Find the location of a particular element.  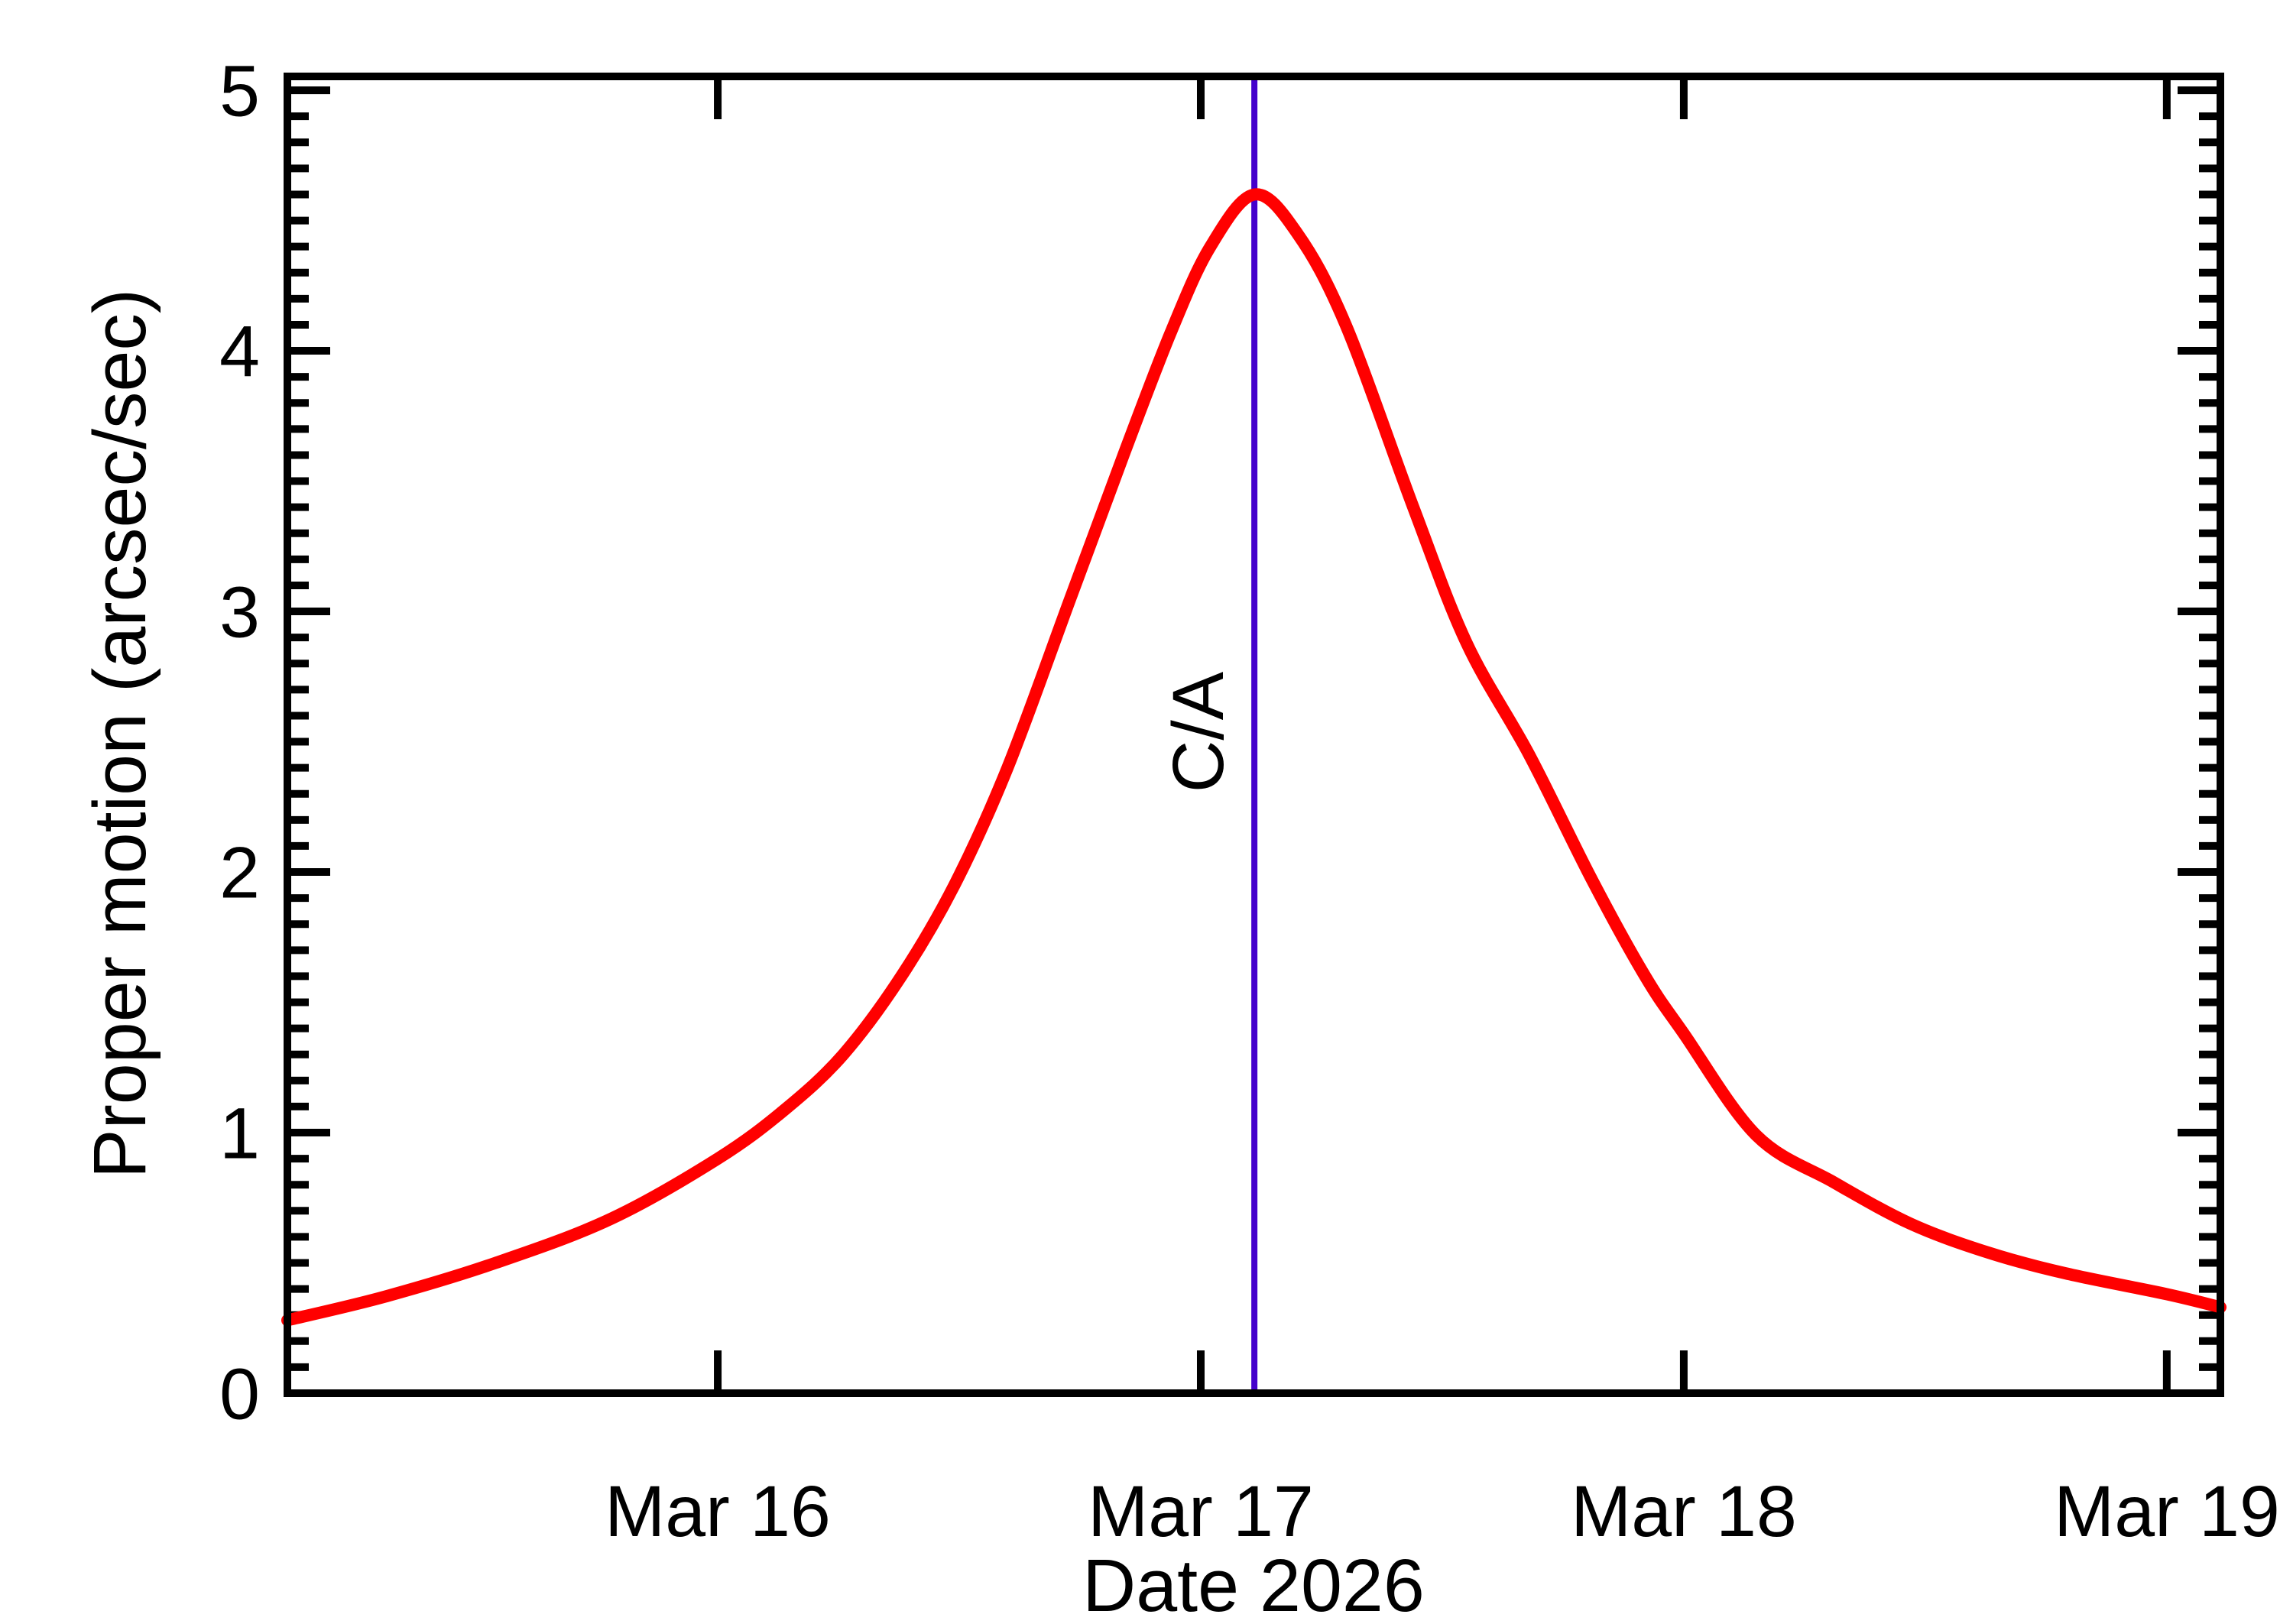

y-tick-label-0: 0 is located at coordinates (239, 1393).